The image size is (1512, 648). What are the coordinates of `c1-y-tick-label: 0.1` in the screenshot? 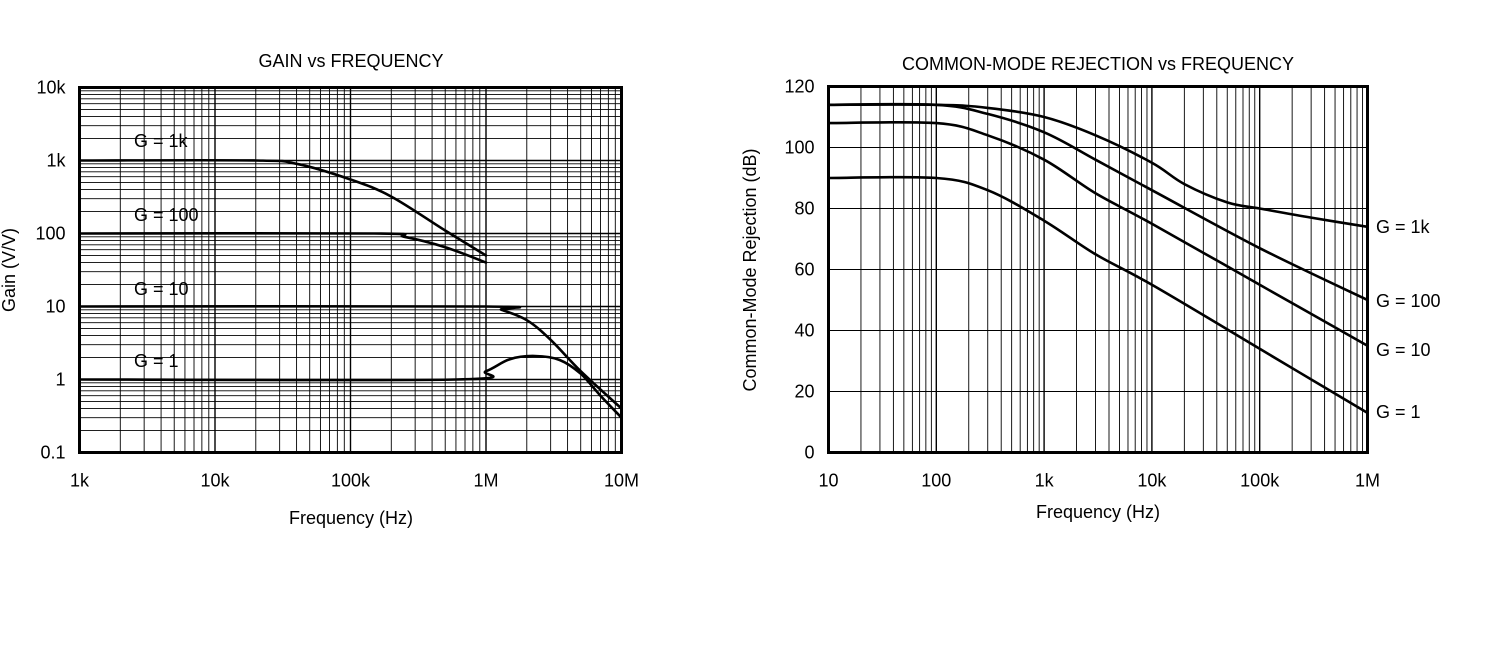 It's located at (52, 453).